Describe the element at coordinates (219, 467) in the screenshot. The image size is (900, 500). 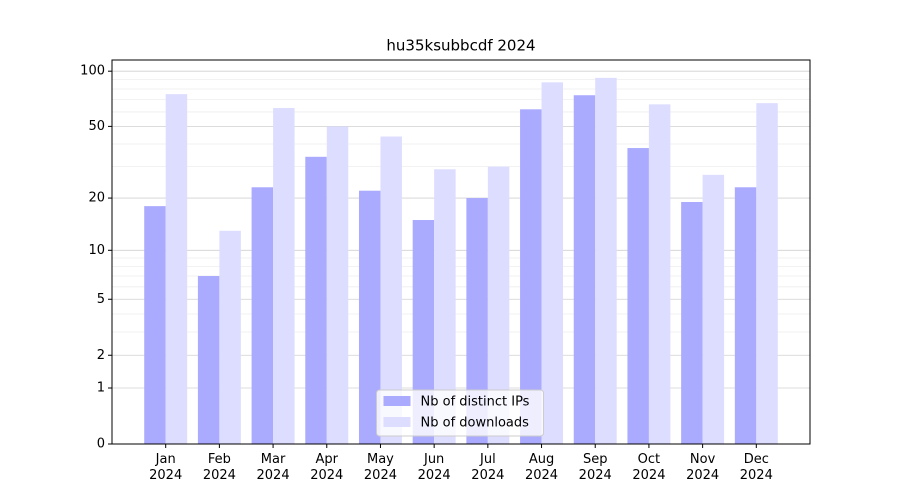
I see `x-tick-label: Feb 2024` at that location.